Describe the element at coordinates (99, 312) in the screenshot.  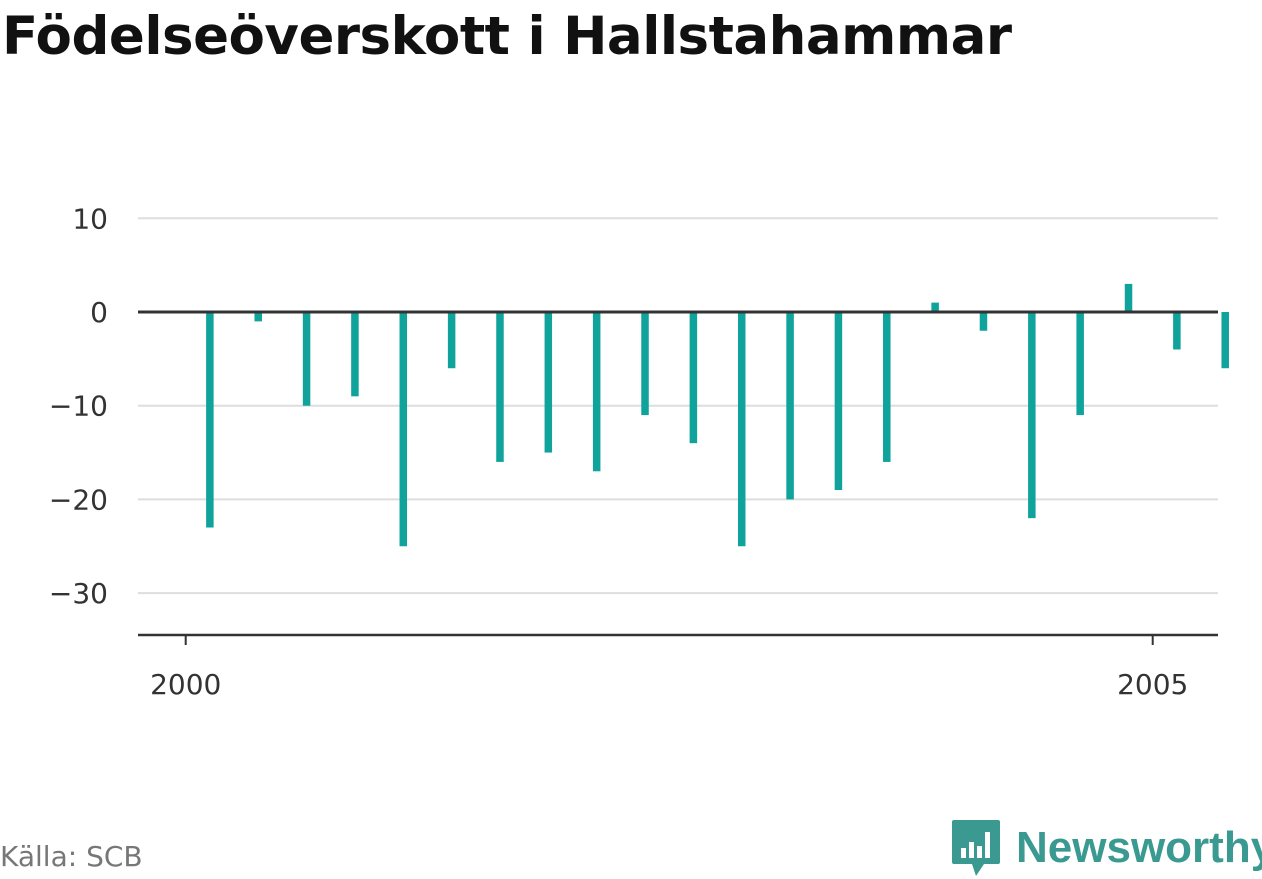
I see `y-tick-label: 0` at that location.